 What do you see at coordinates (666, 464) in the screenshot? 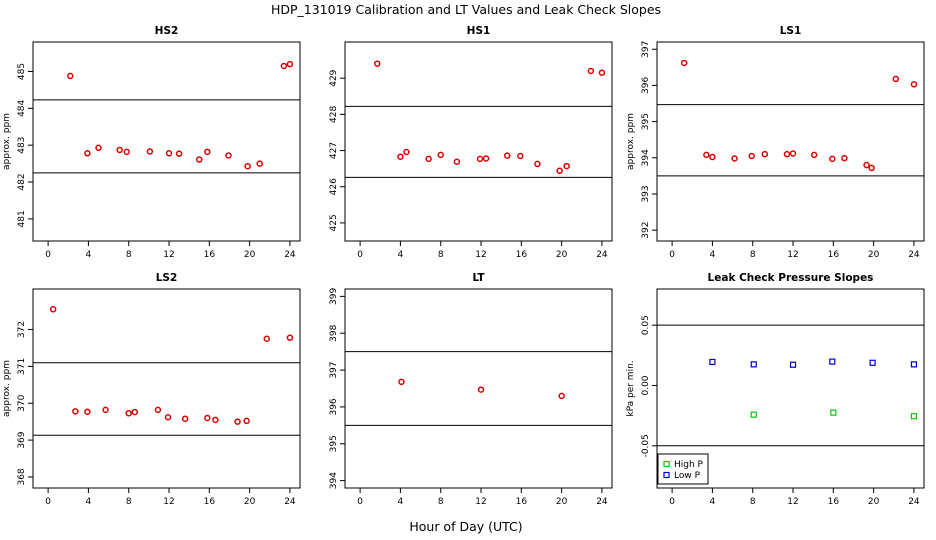
I see `legend-marker` at bounding box center [666, 464].